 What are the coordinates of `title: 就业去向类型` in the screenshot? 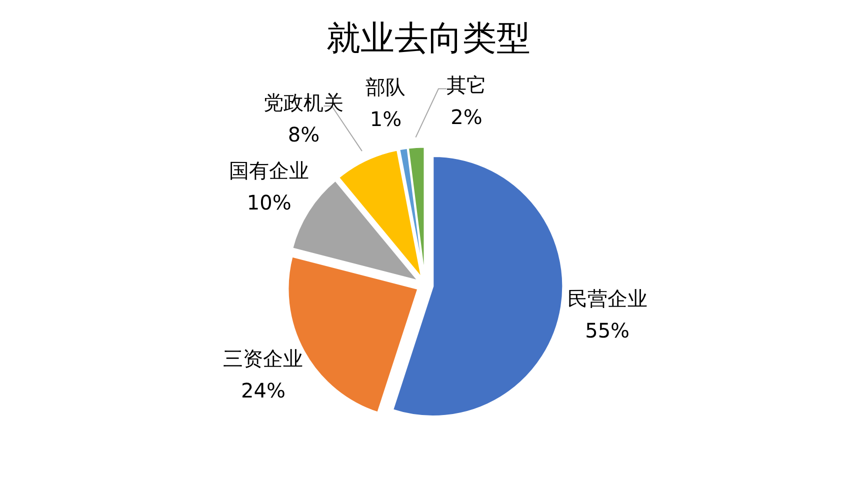 It's located at (428, 38).